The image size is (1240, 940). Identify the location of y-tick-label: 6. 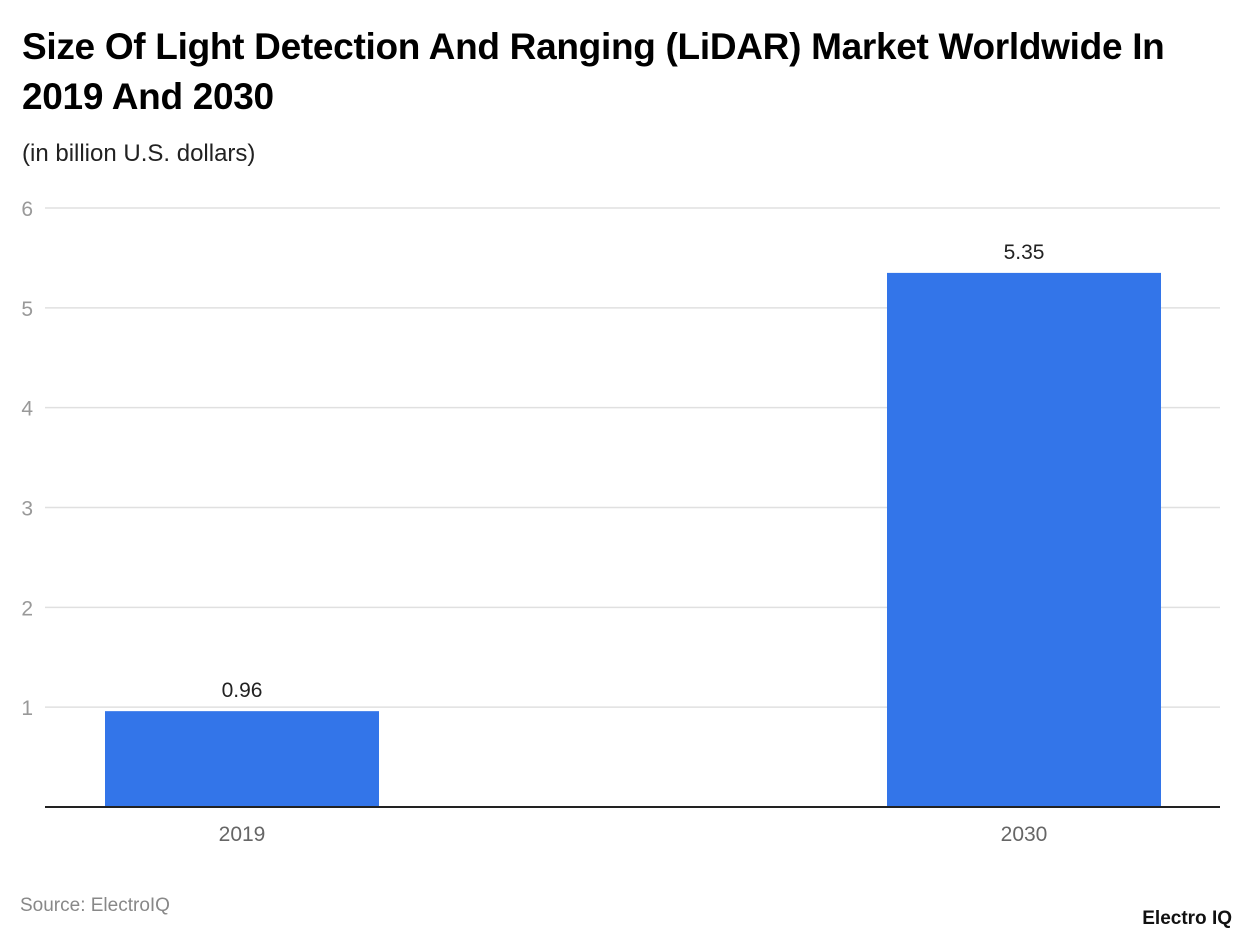
(27, 209).